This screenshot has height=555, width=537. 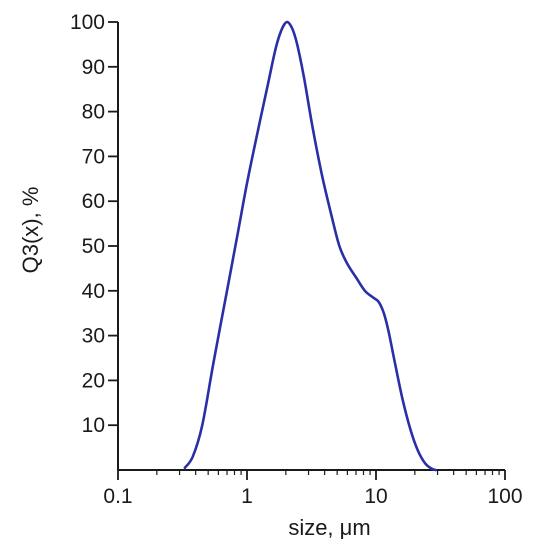 What do you see at coordinates (93, 67) in the screenshot?
I see `y-tick-label: 90` at bounding box center [93, 67].